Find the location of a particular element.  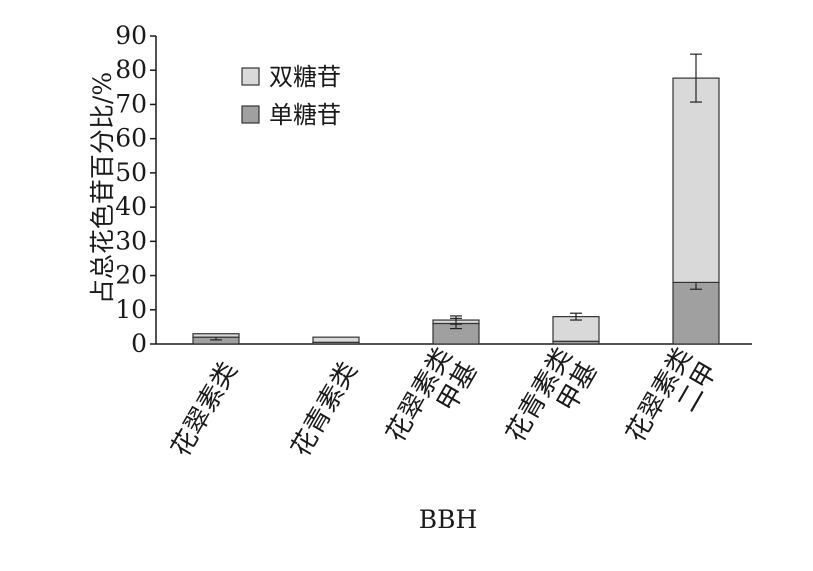

y-tick-label: 40 is located at coordinates (131, 206).